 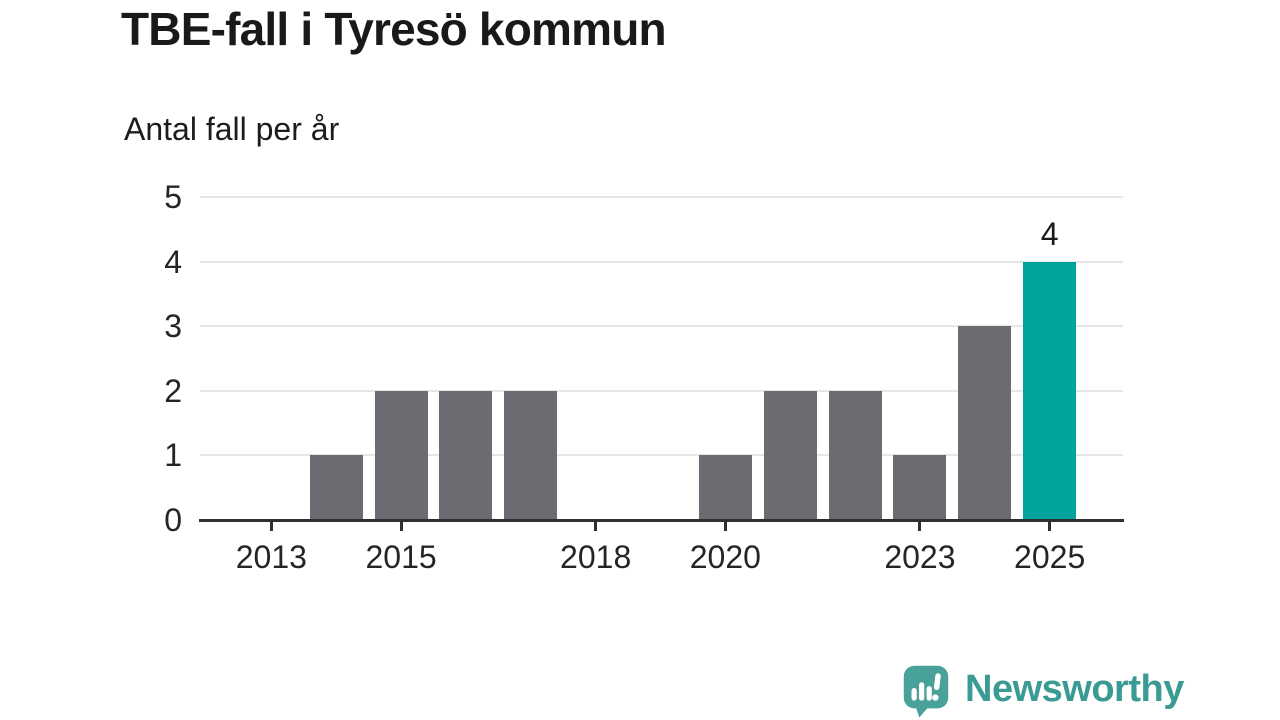 I want to click on x-axis-label-2020: 2020, so click(x=725, y=557).